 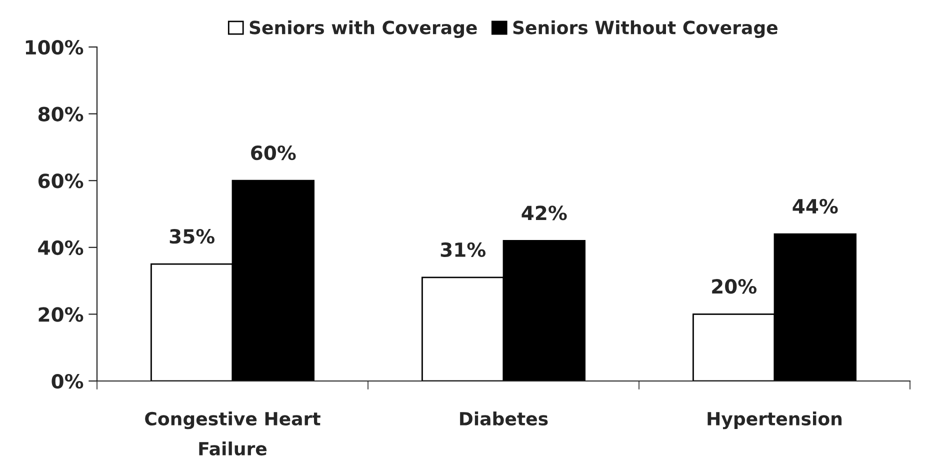 What do you see at coordinates (734, 286) in the screenshot?
I see `data-label: 20%` at bounding box center [734, 286].